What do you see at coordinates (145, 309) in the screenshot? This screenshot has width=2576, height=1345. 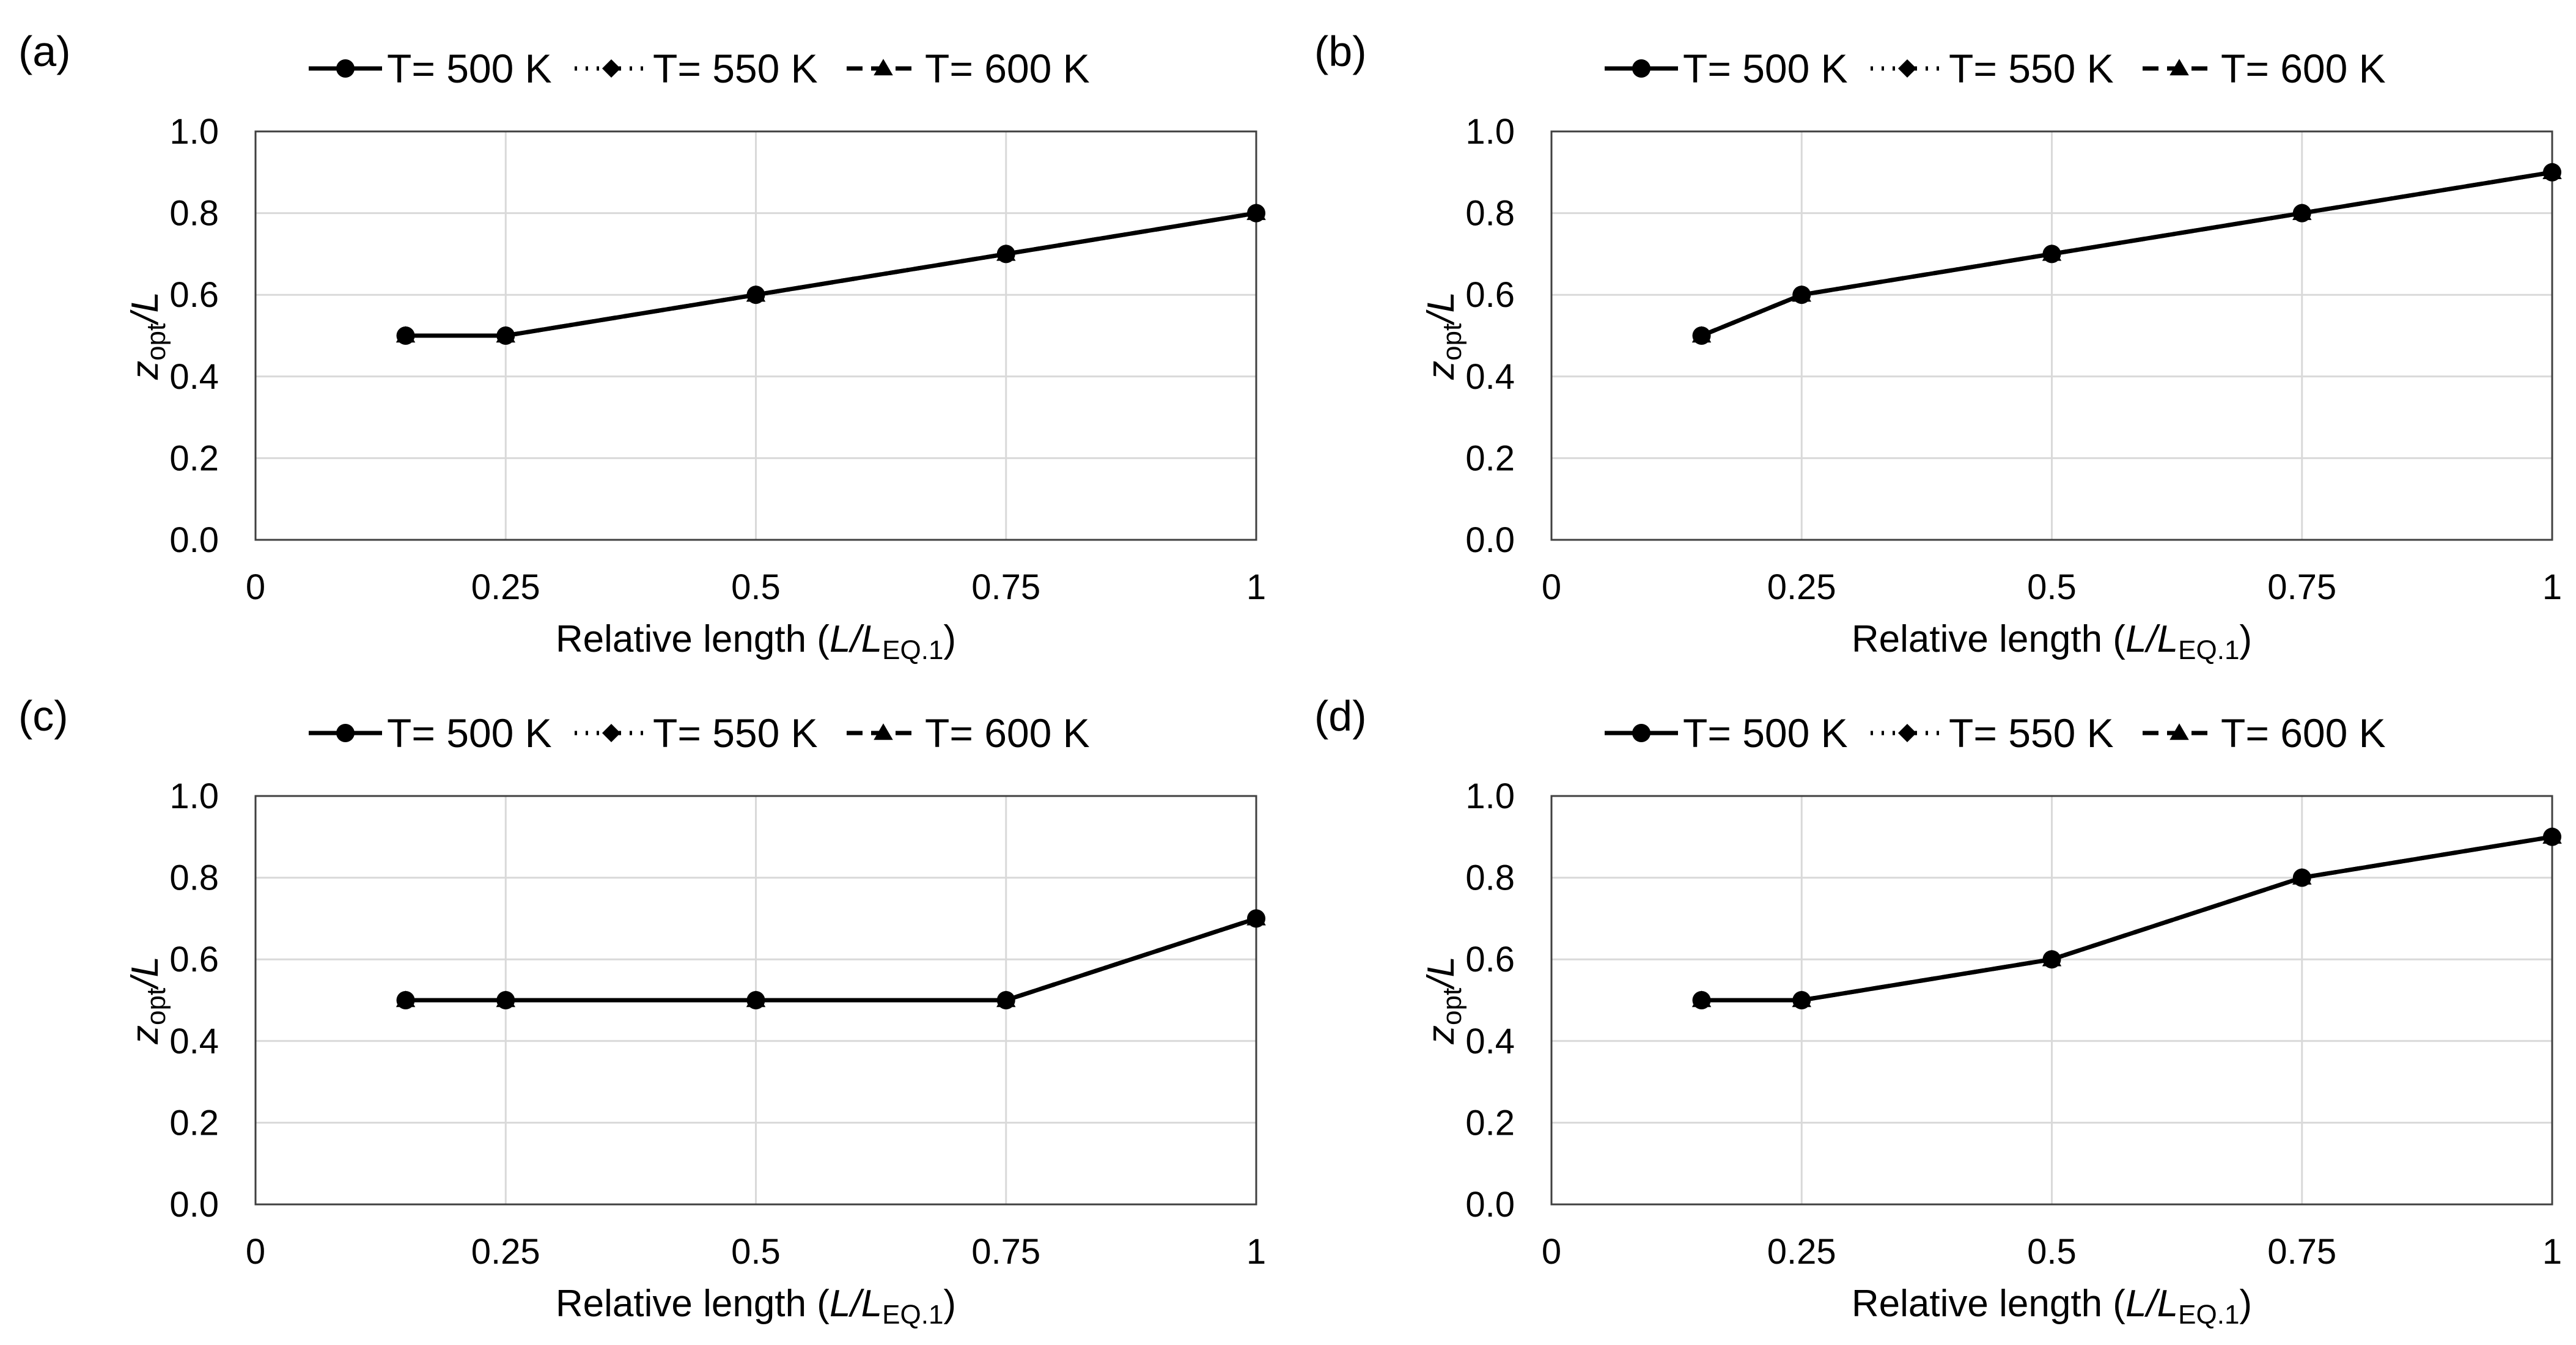 I see `y-axis-label-rest: /L` at bounding box center [145, 309].